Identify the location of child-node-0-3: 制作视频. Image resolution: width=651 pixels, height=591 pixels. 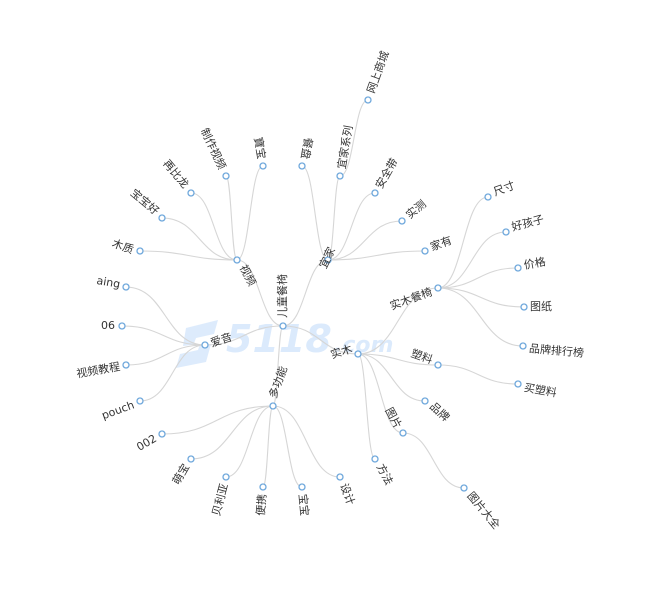
(214, 153).